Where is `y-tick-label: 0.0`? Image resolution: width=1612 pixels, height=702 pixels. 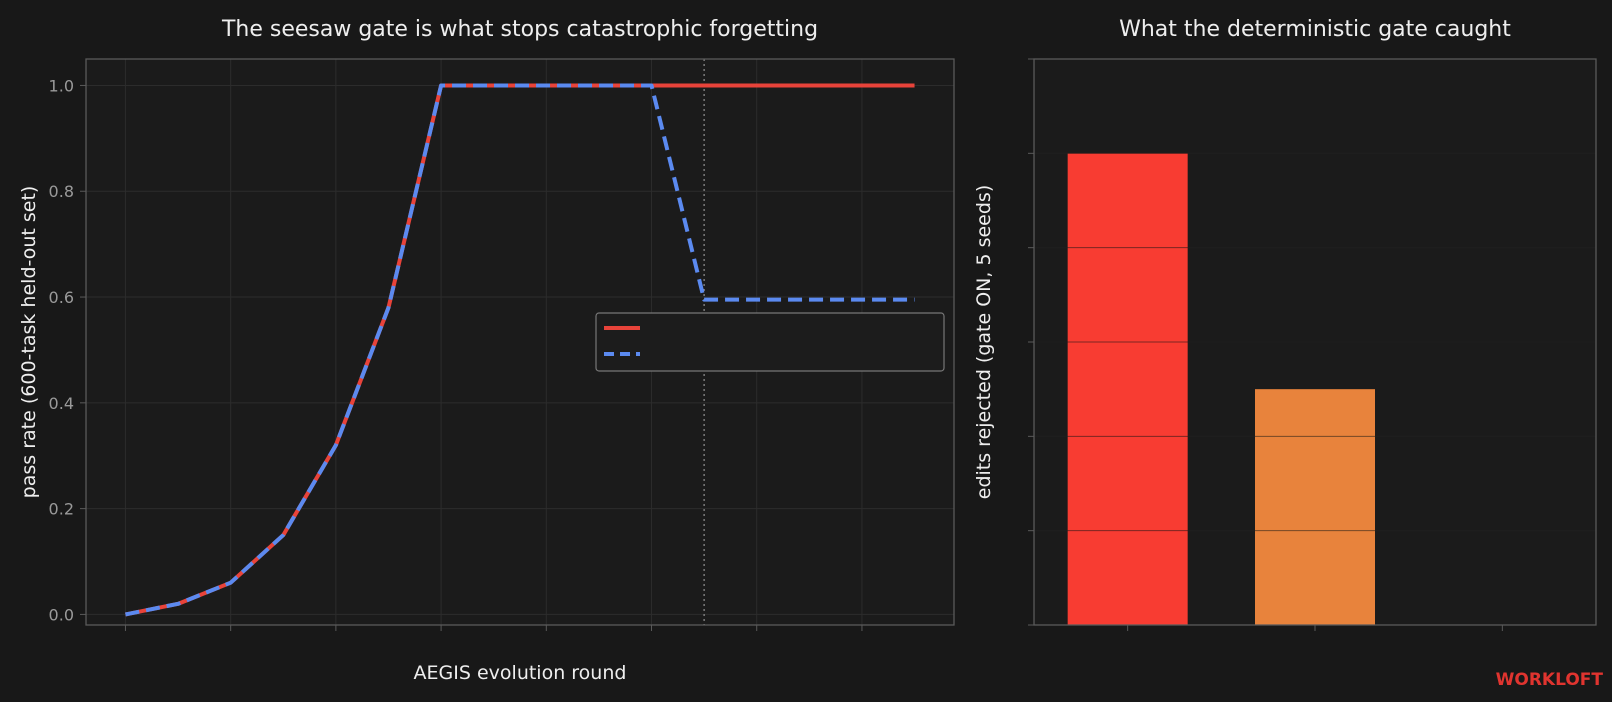 y-tick-label: 0.0 is located at coordinates (61, 614).